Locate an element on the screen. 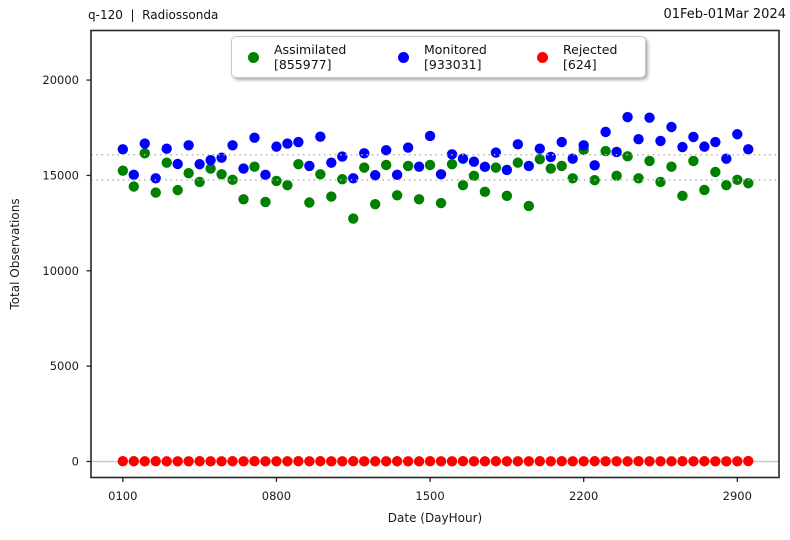  rejected-marker-icon is located at coordinates (542, 57).